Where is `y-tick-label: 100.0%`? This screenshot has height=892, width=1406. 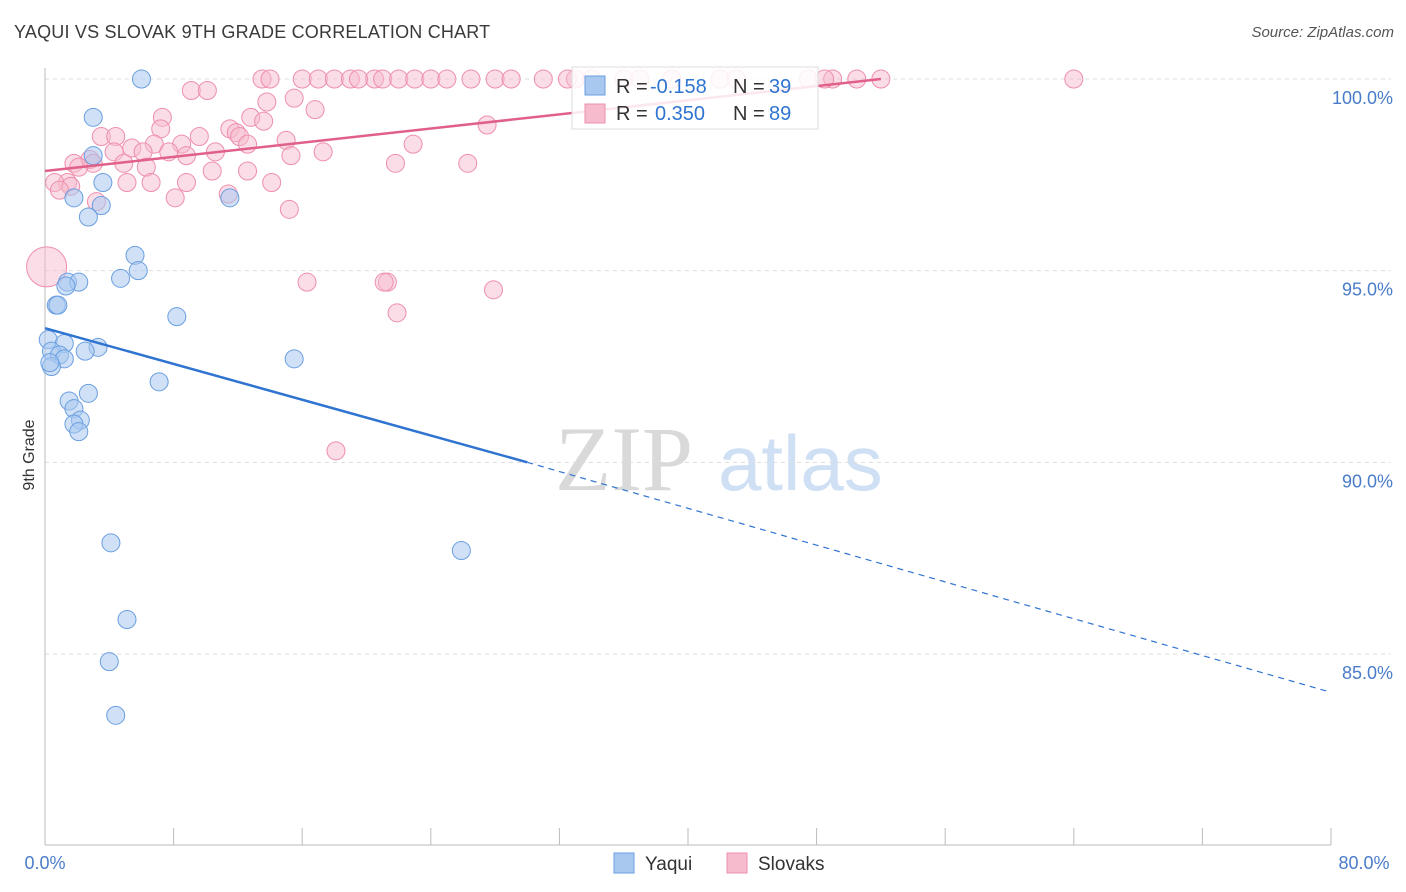 y-tick-label: 100.0% is located at coordinates (1362, 98).